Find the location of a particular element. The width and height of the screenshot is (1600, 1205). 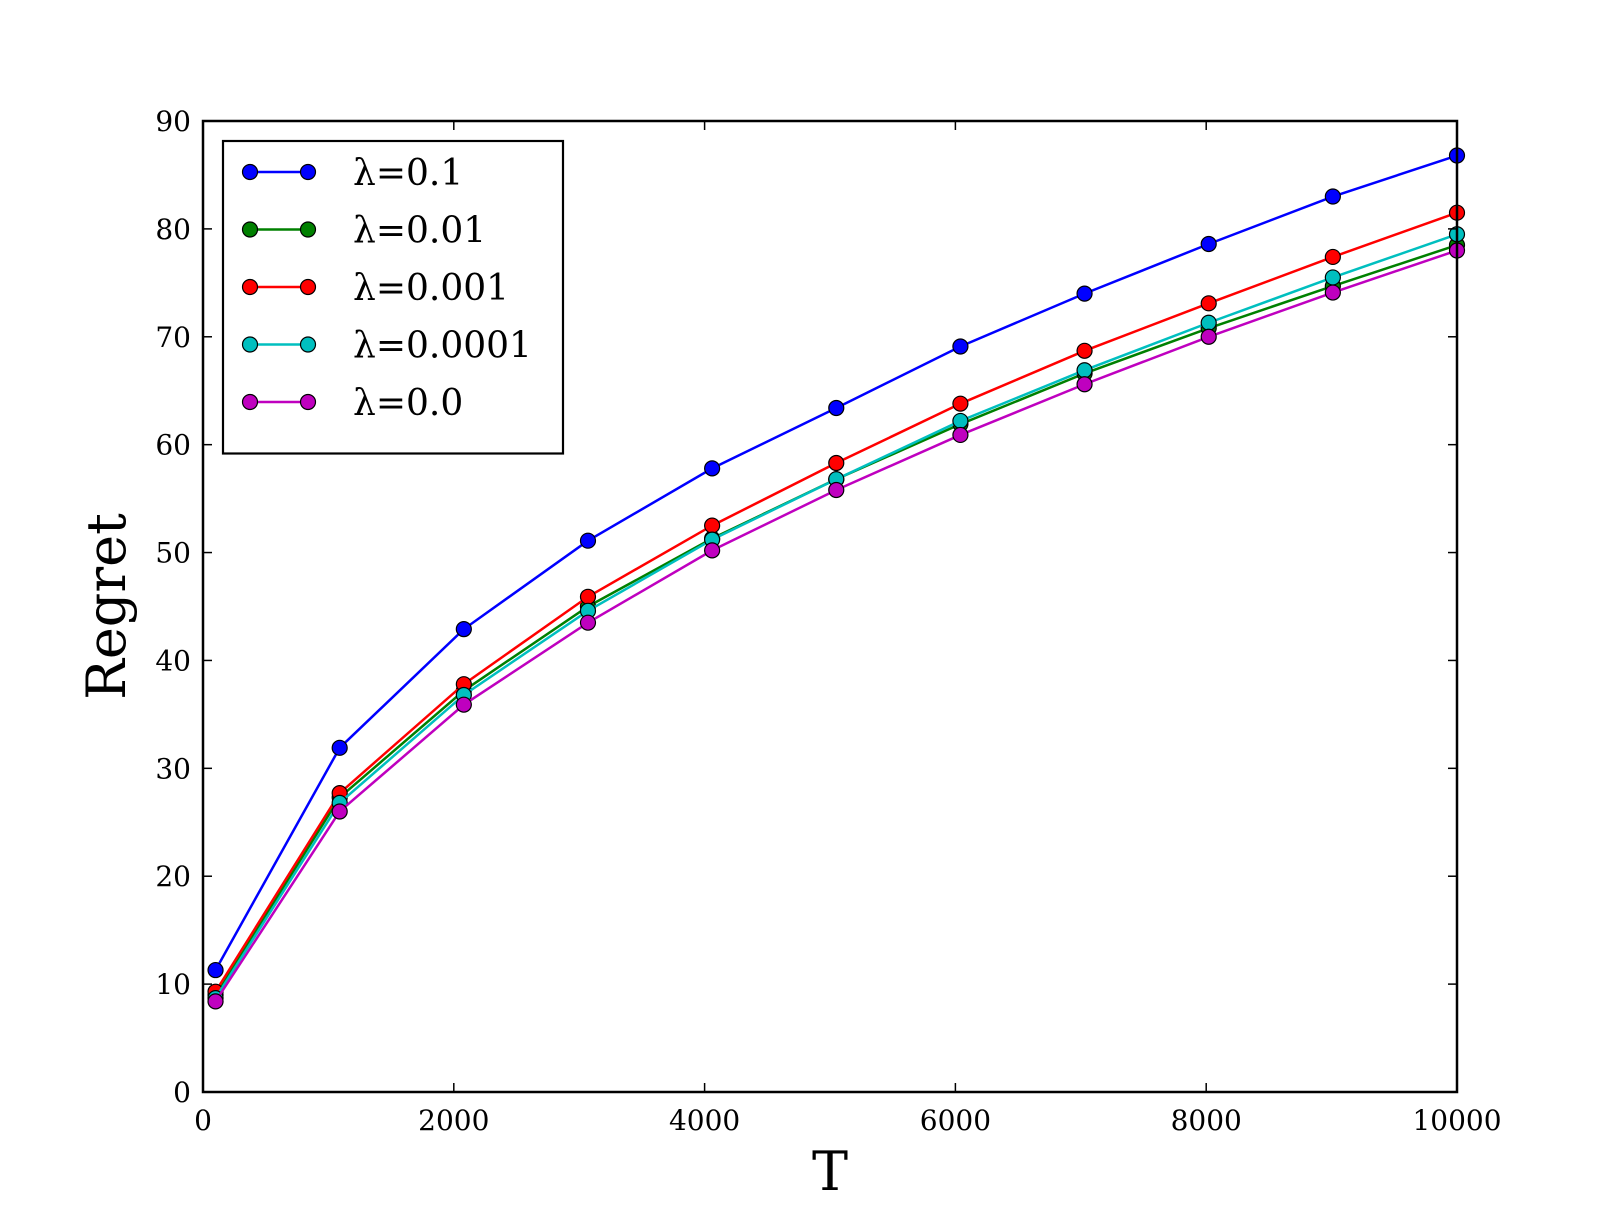

legend-item: λ=0.001 is located at coordinates (375, 288).